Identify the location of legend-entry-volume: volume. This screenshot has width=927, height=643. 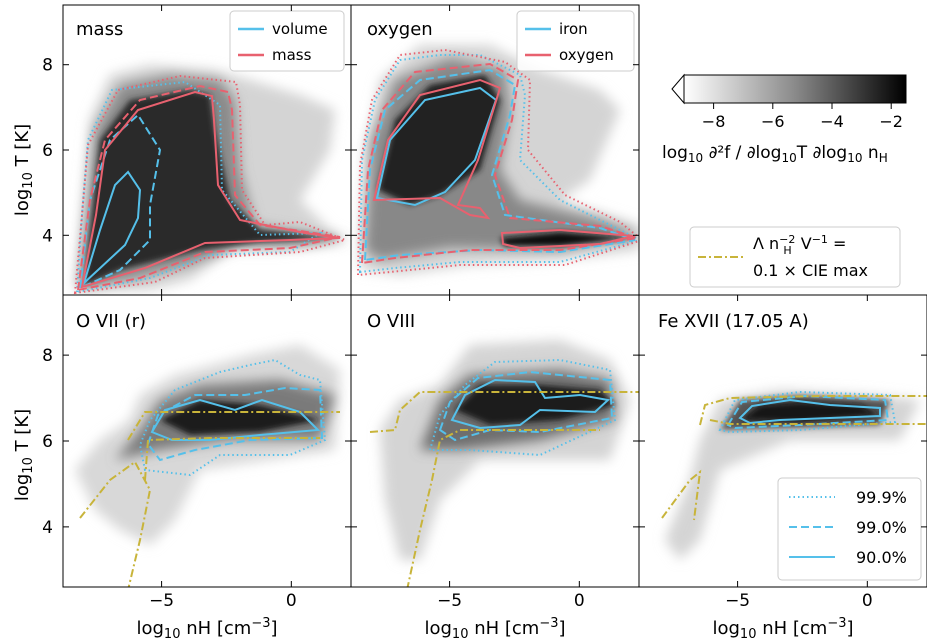
(300, 29).